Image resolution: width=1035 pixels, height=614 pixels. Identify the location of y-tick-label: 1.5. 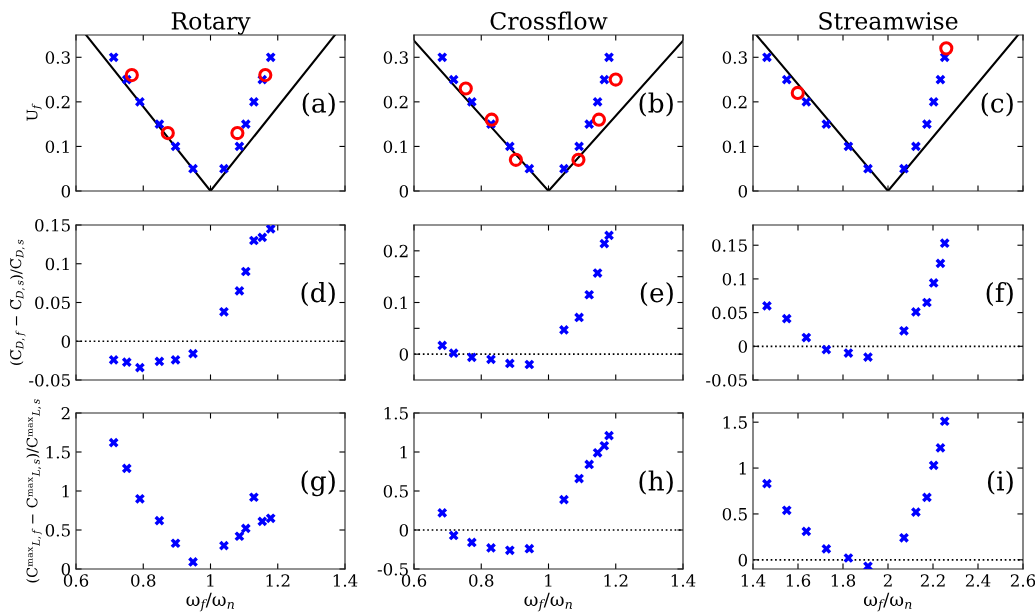
(735, 422).